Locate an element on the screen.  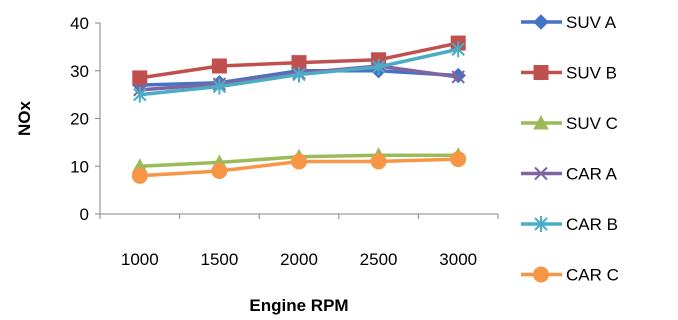
y-tick-label: 10 is located at coordinates (79, 166).